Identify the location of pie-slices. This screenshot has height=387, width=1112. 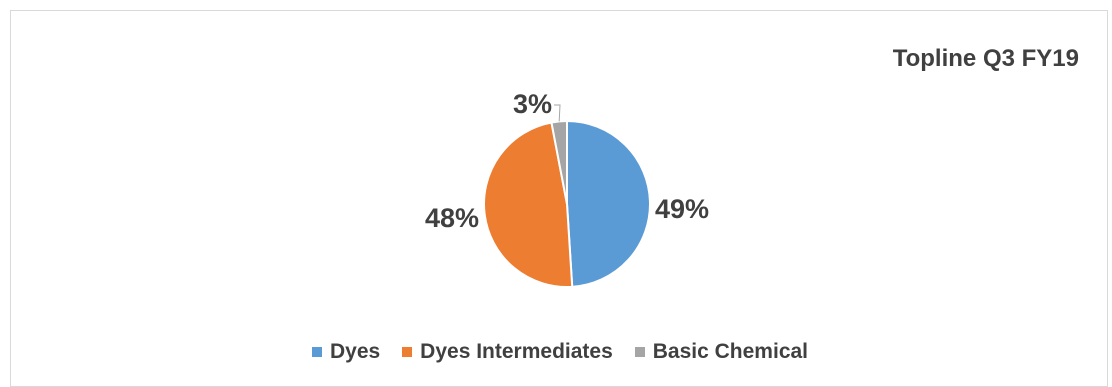
(567, 203).